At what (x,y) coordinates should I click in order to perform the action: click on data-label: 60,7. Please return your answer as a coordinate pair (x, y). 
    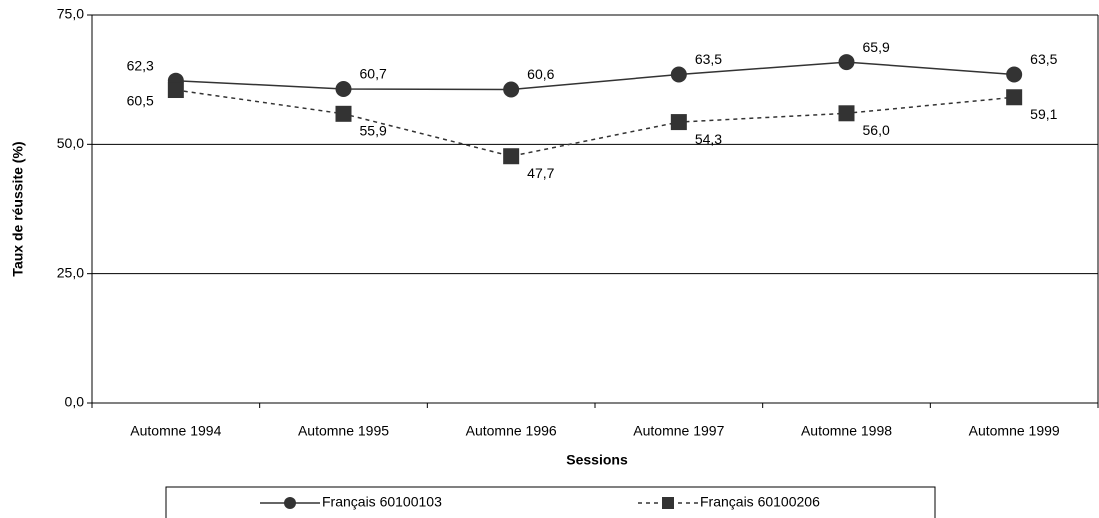
    Looking at the image, I should click on (373, 74).